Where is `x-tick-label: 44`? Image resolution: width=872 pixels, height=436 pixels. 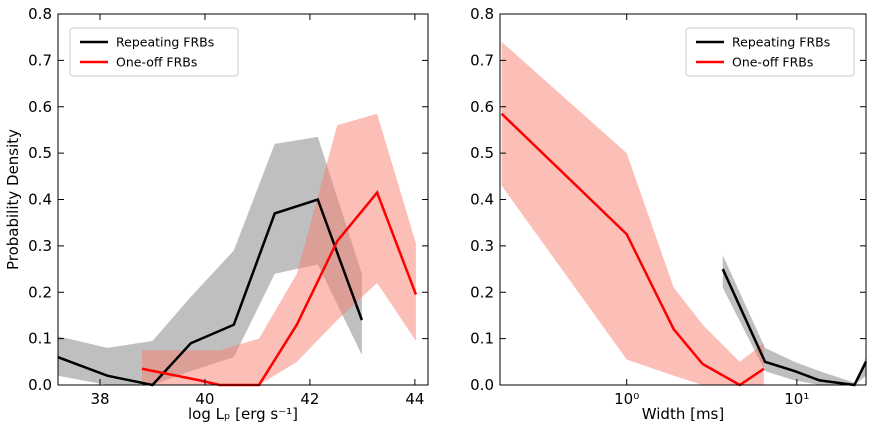 x-tick-label: 44 is located at coordinates (414, 399).